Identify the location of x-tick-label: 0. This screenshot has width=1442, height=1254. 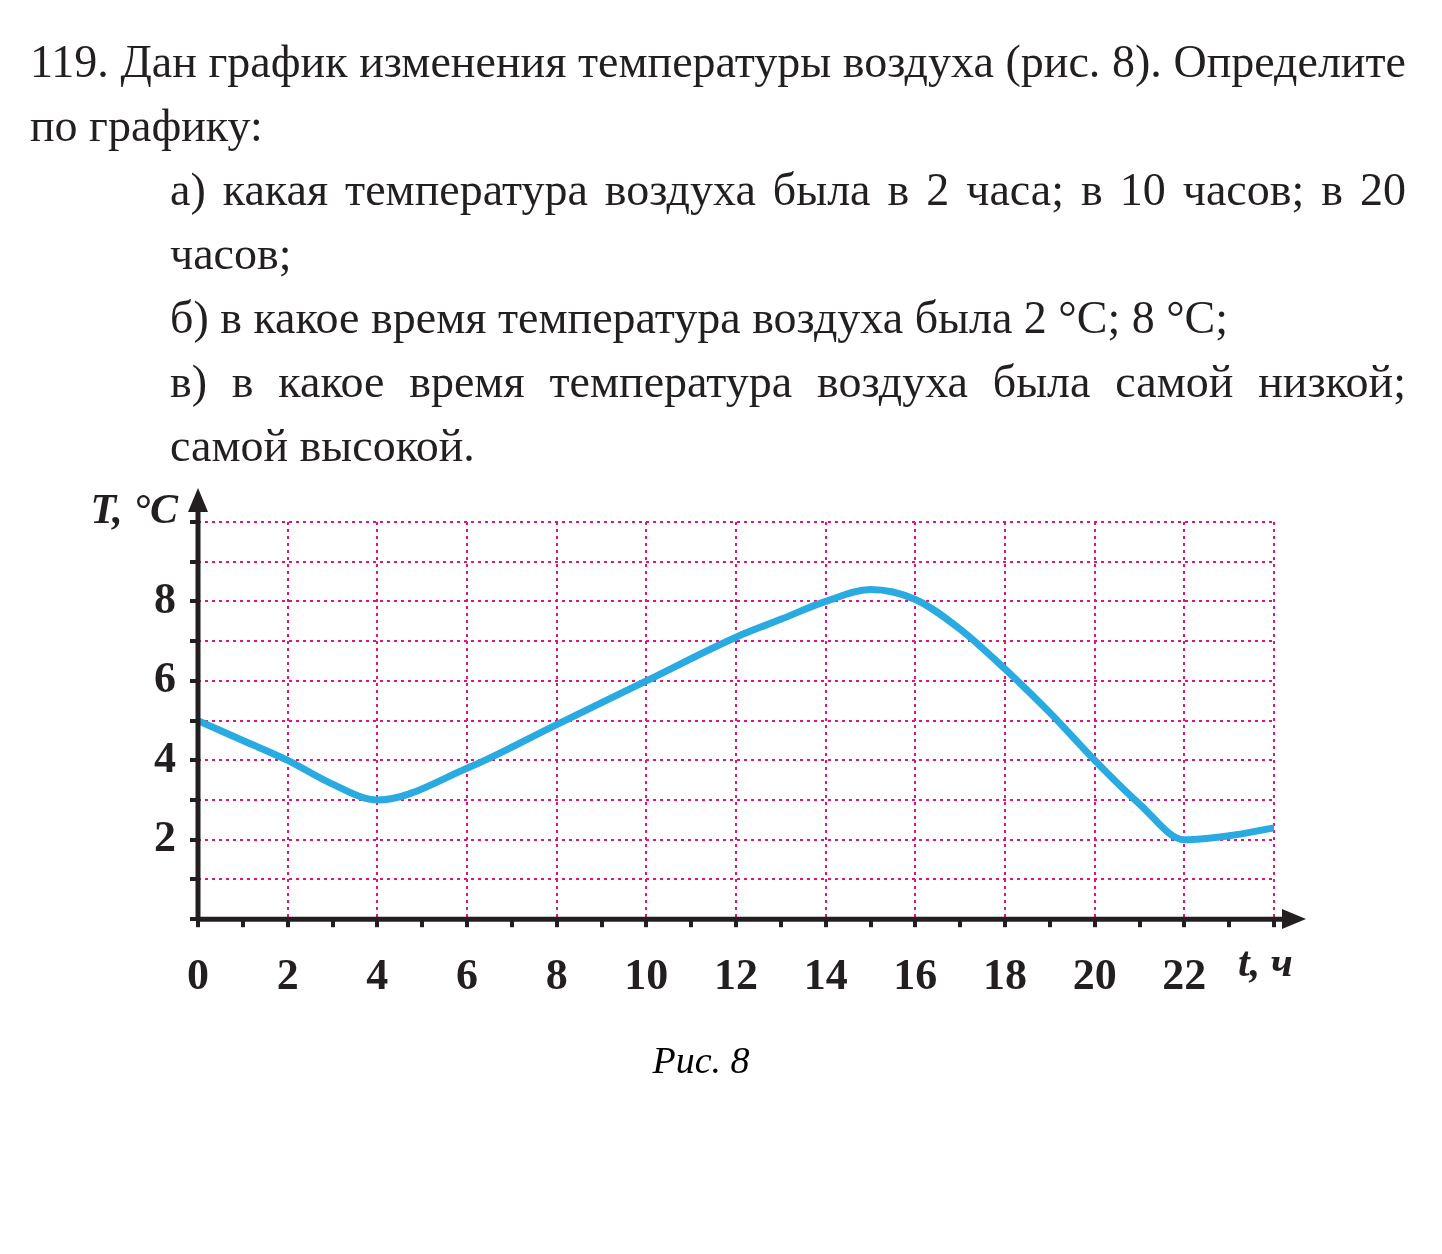
(198, 974).